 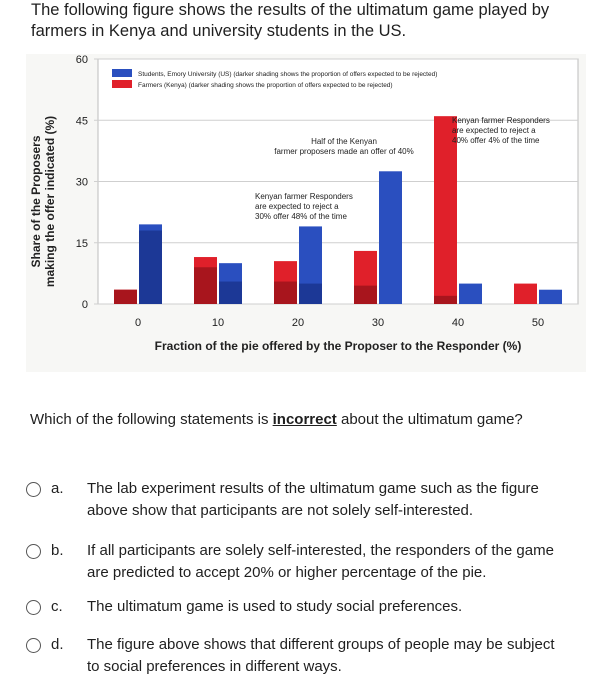 What do you see at coordinates (429, 419) in the screenshot?
I see `question-after: about the ultimatum game?` at bounding box center [429, 419].